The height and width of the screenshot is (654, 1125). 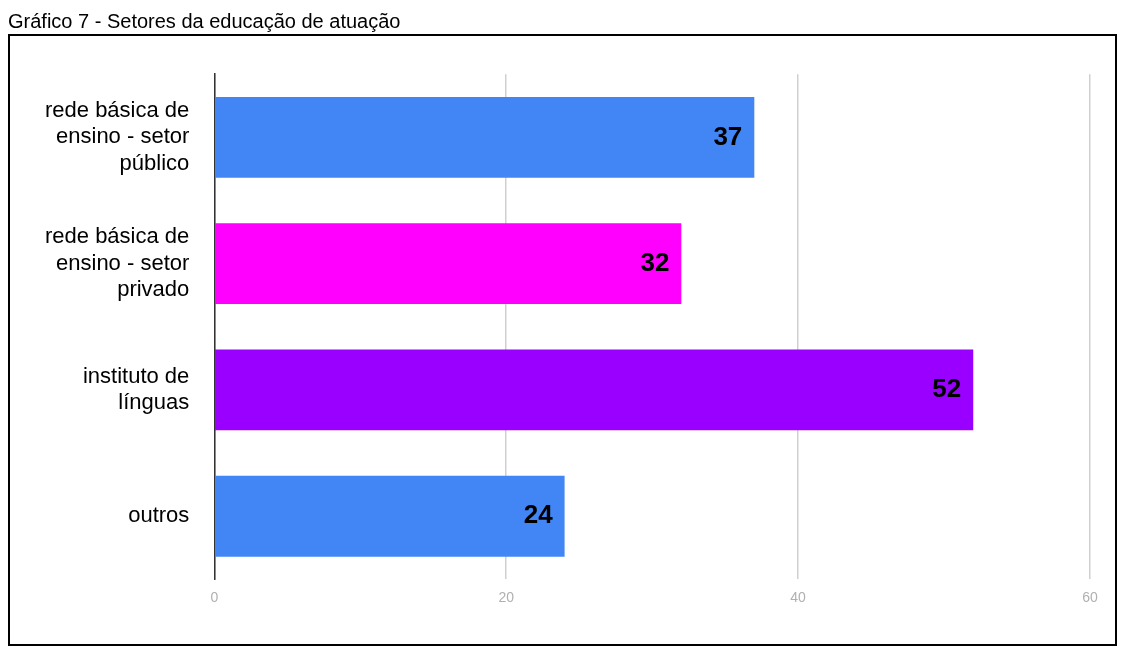 I want to click on y-tick-label: rede básica de ensino - setor público, so click(x=117, y=136).